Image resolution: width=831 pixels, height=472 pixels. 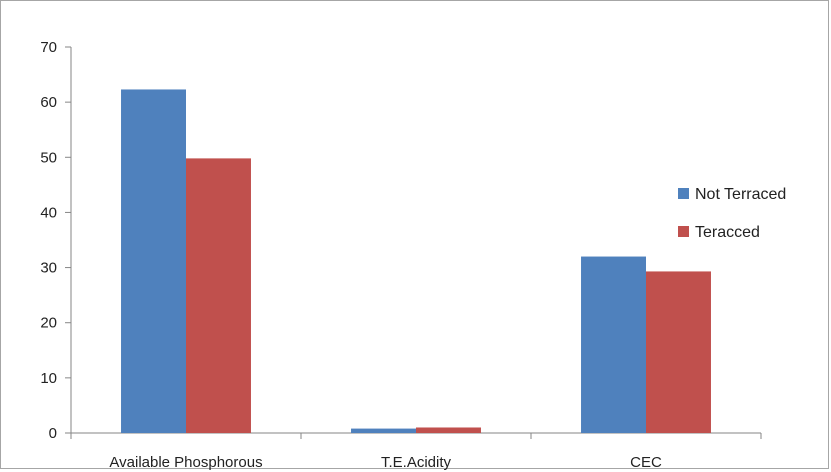 What do you see at coordinates (48, 240) in the screenshot?
I see `y-tick-labels: 0 10 20 30 40 50 60 70` at bounding box center [48, 240].